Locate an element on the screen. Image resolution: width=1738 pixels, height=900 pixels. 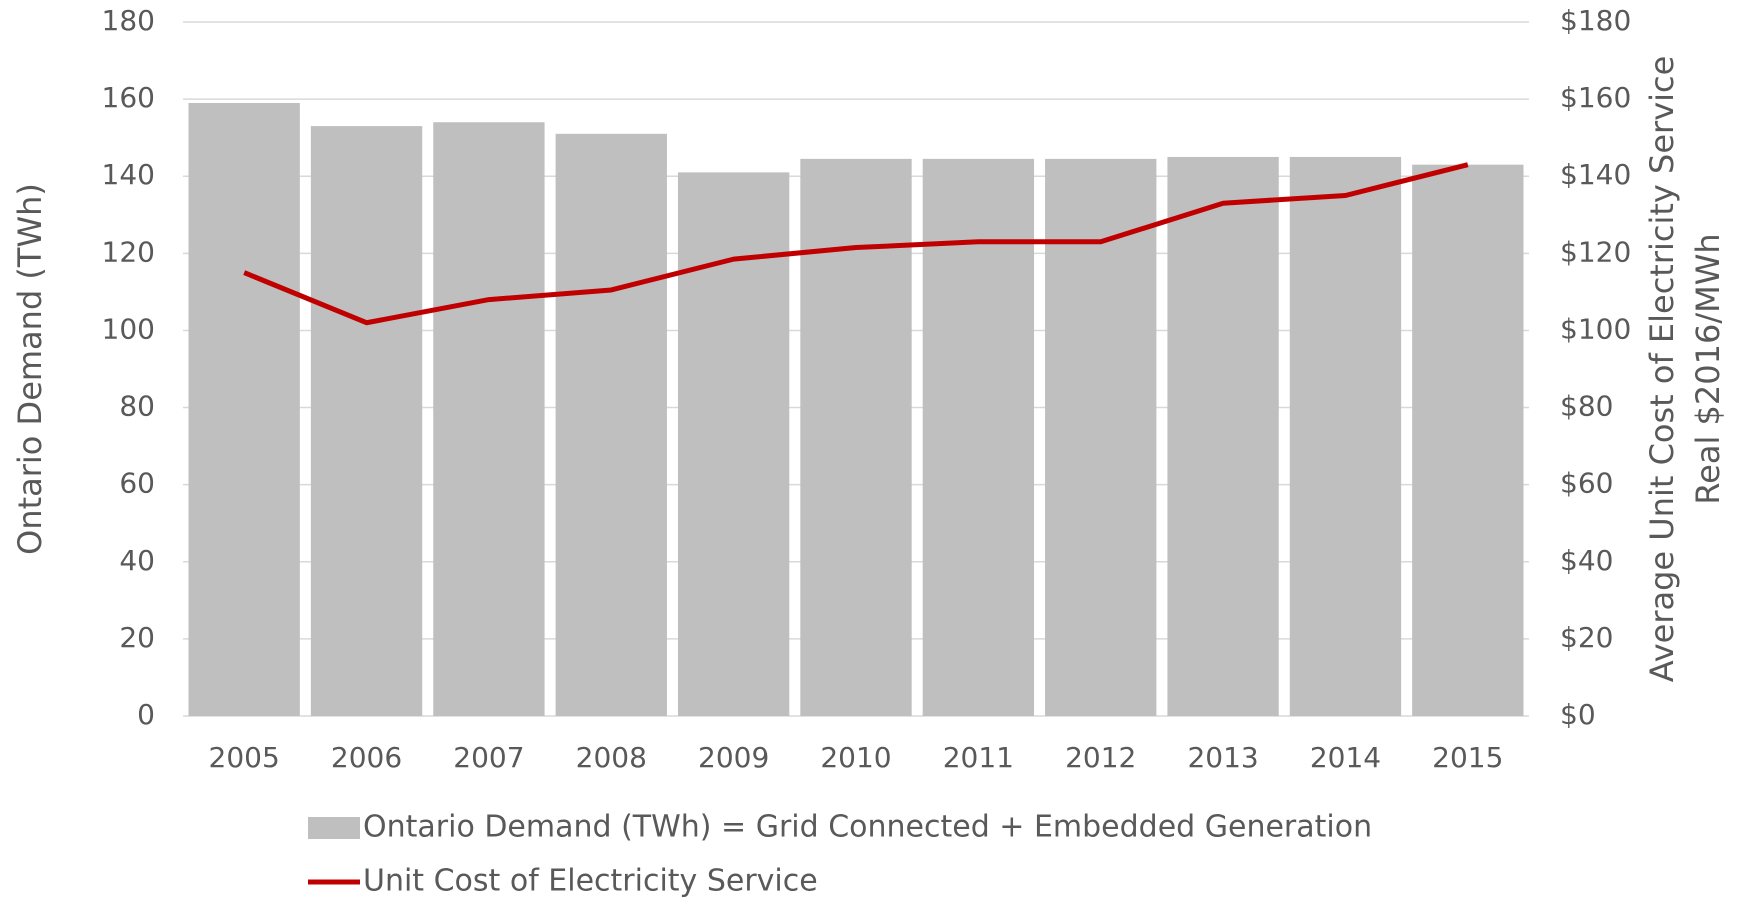
y-tick-label: 80 is located at coordinates (137, 406).